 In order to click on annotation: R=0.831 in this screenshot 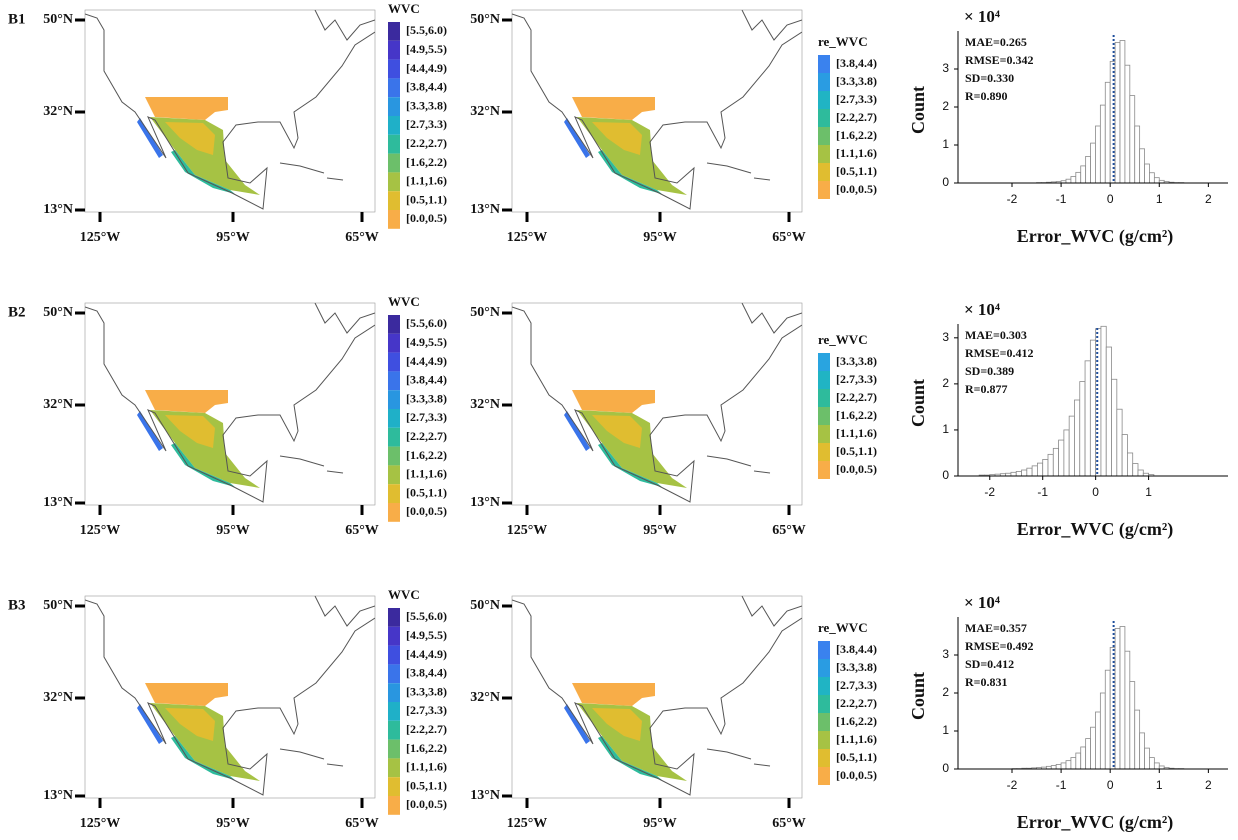, I will do `click(986, 682)`.